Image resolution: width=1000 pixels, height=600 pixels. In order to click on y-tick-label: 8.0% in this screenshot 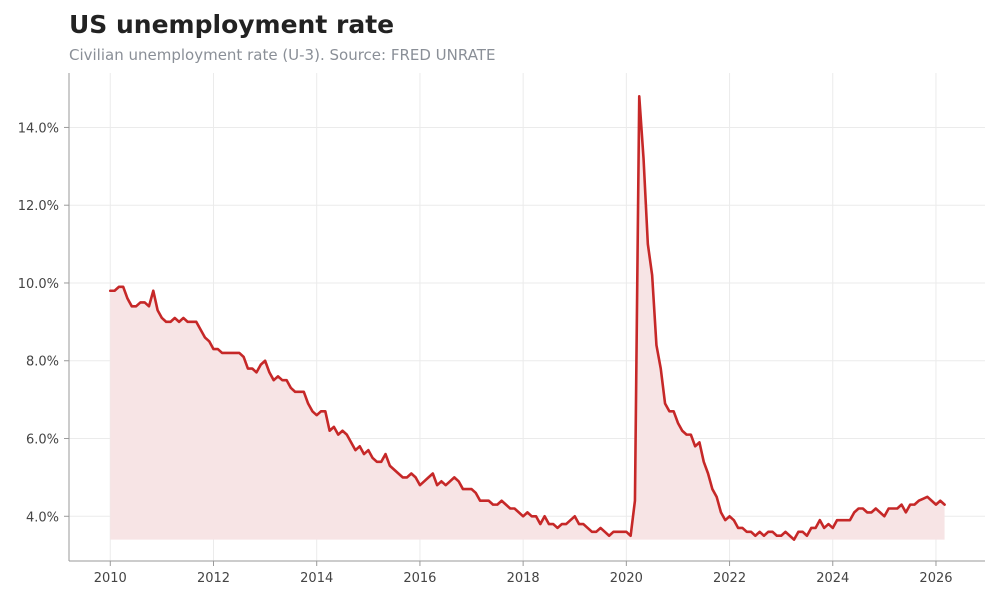, I will do `click(42, 362)`.